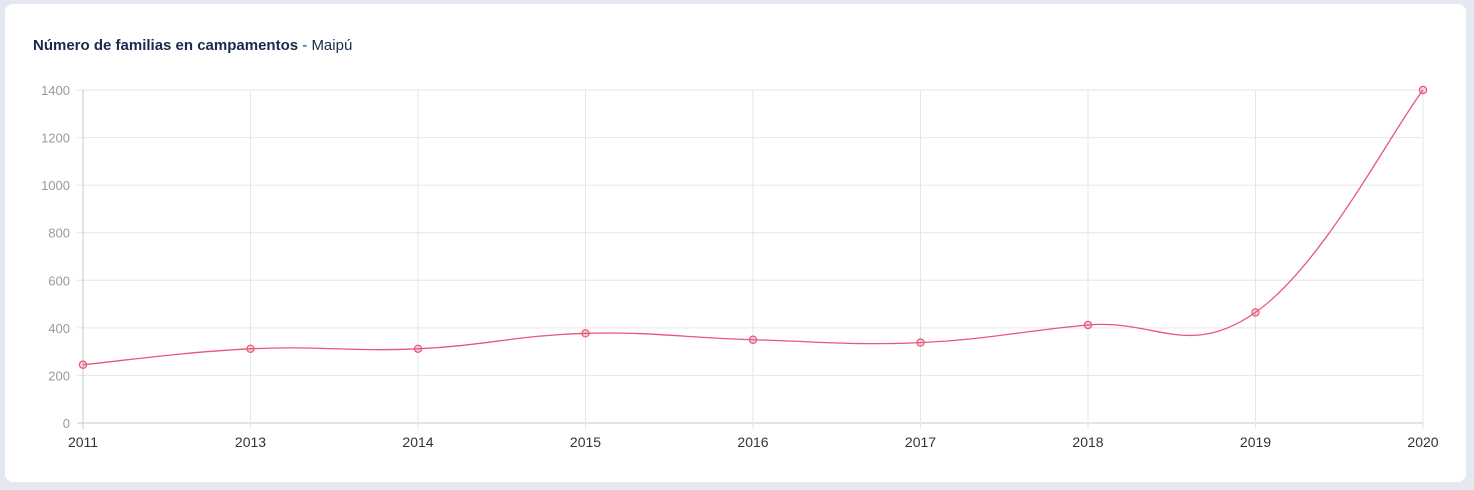 The height and width of the screenshot is (490, 1474). What do you see at coordinates (1422, 442) in the screenshot?
I see `x-tick-label: 2020` at bounding box center [1422, 442].